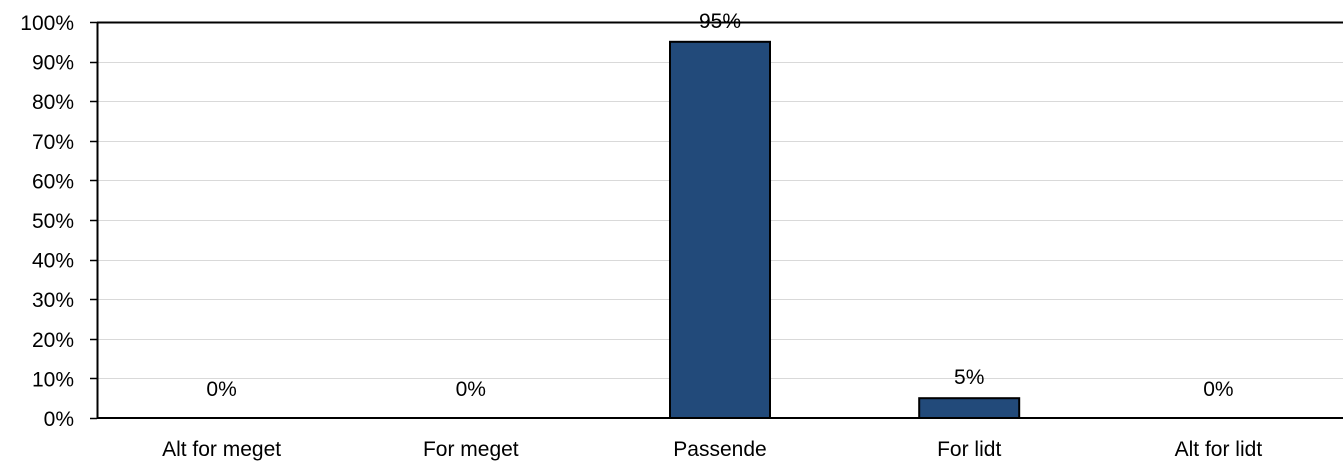 The height and width of the screenshot is (470, 1343). I want to click on x-tick-label: Alt for meget, so click(221, 449).